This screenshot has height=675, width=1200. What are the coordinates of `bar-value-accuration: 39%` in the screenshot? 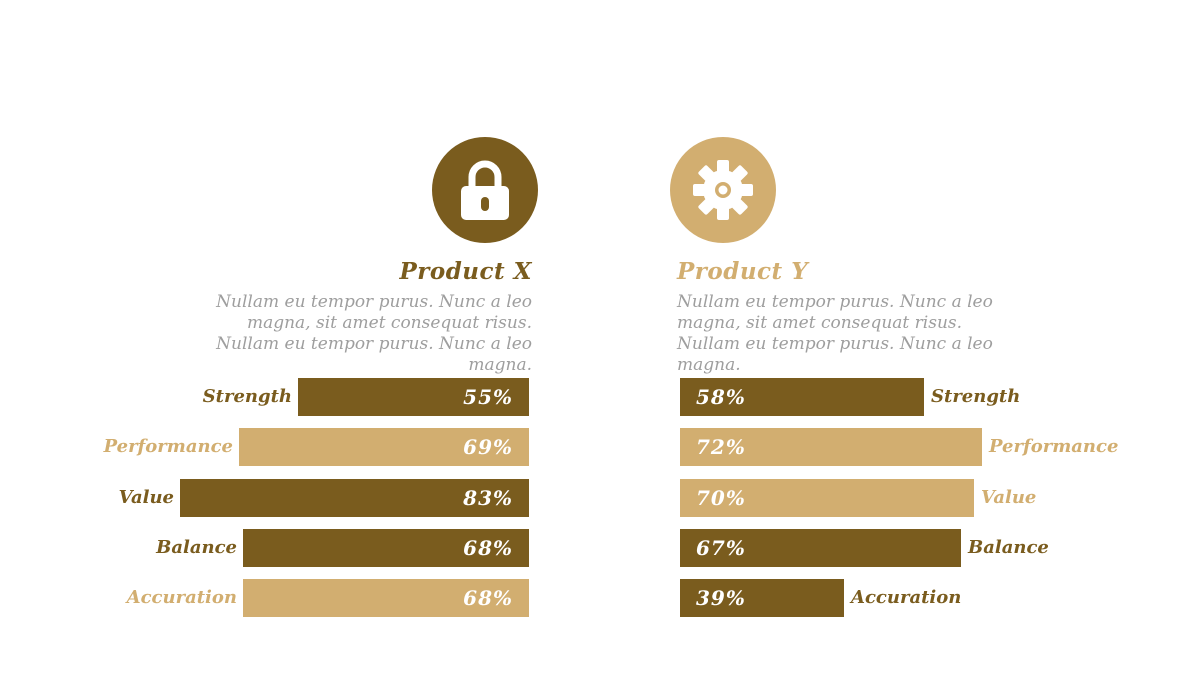 It's located at (721, 598).